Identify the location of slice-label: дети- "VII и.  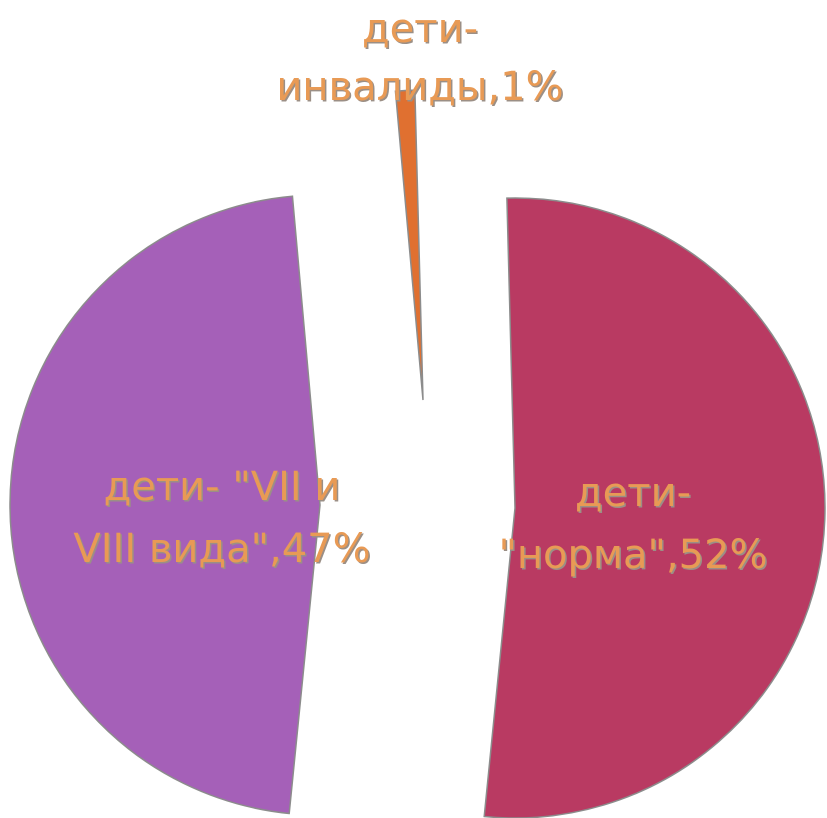
(222, 487).